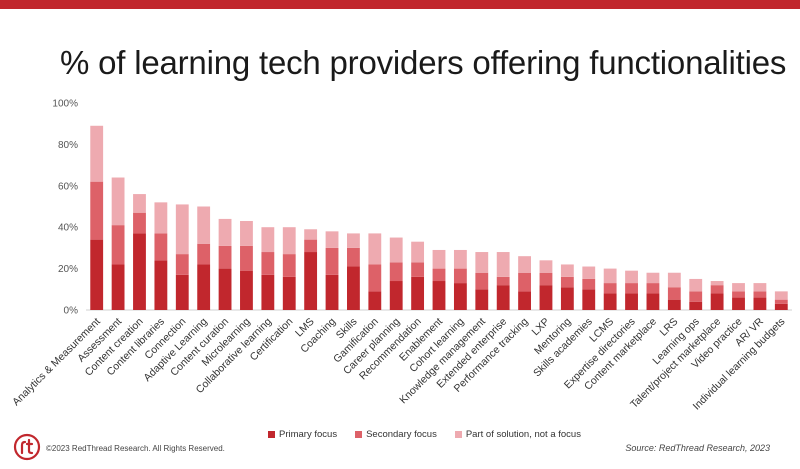 The width and height of the screenshot is (800, 469). Describe the element at coordinates (400, 4) in the screenshot. I see `top-accent-bar` at that location.